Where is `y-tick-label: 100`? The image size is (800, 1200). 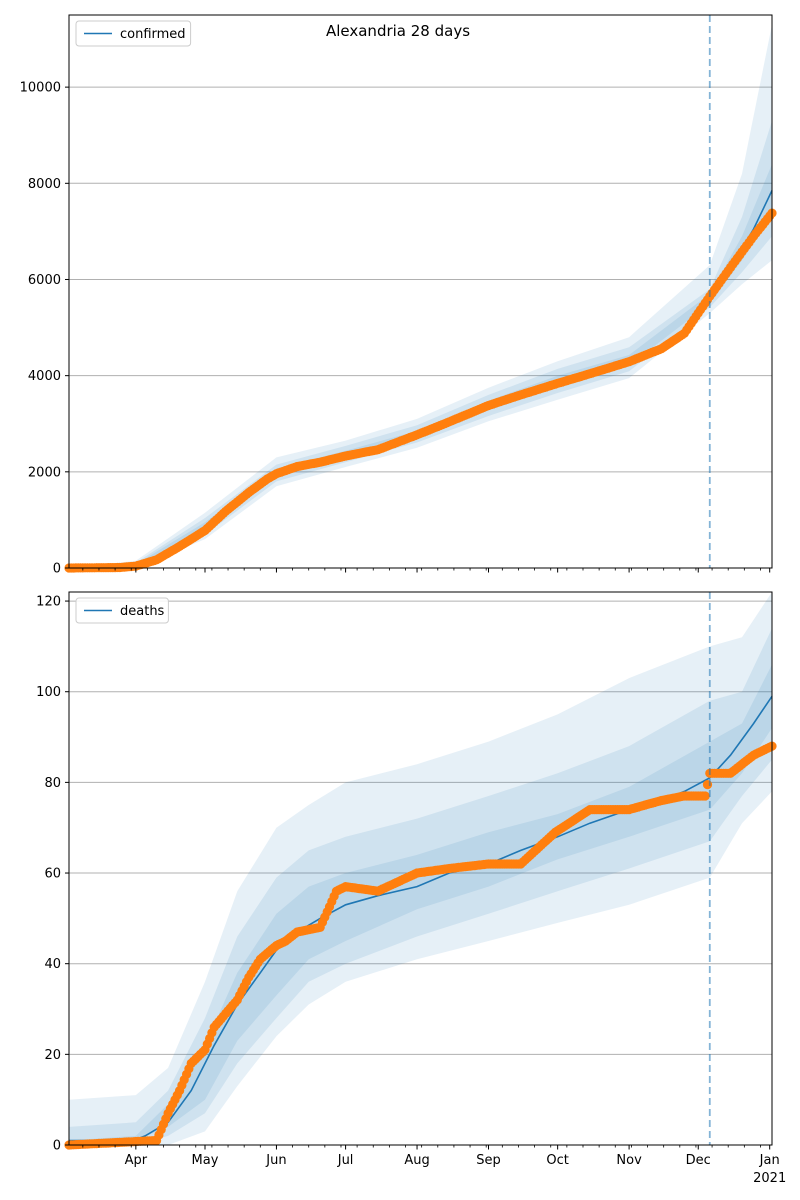
y-tick-label: 100 is located at coordinates (48, 692).